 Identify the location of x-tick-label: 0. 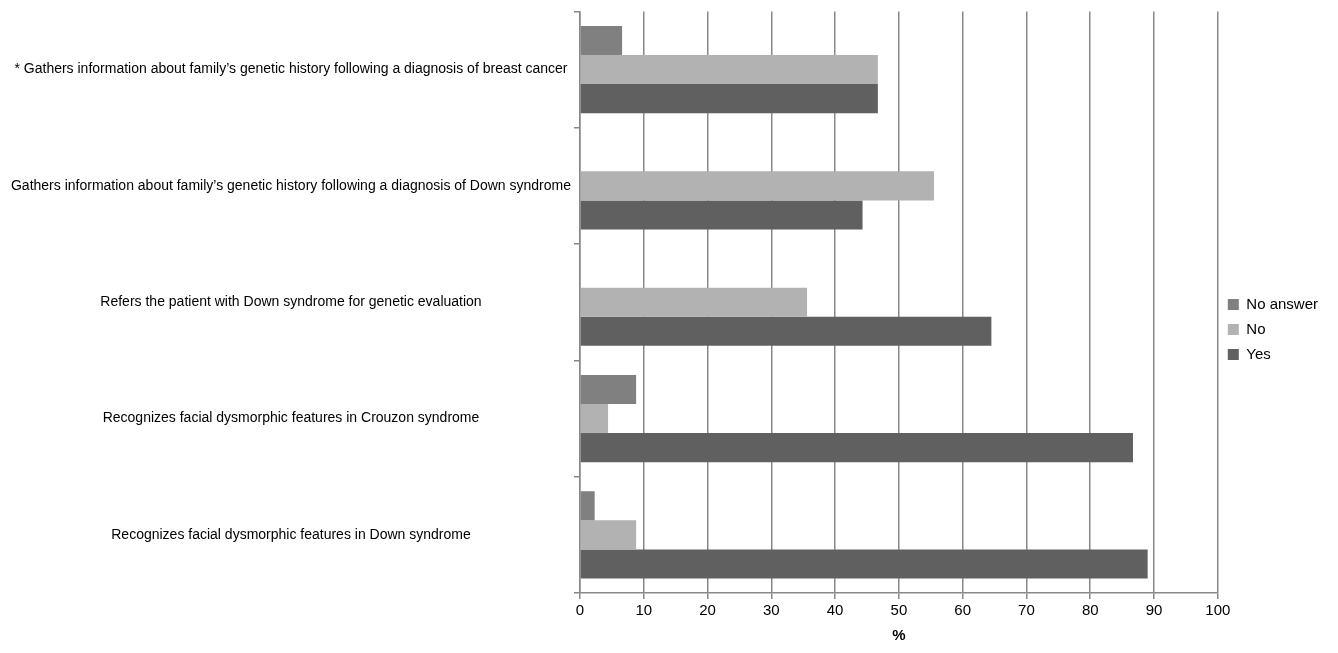
(580, 610).